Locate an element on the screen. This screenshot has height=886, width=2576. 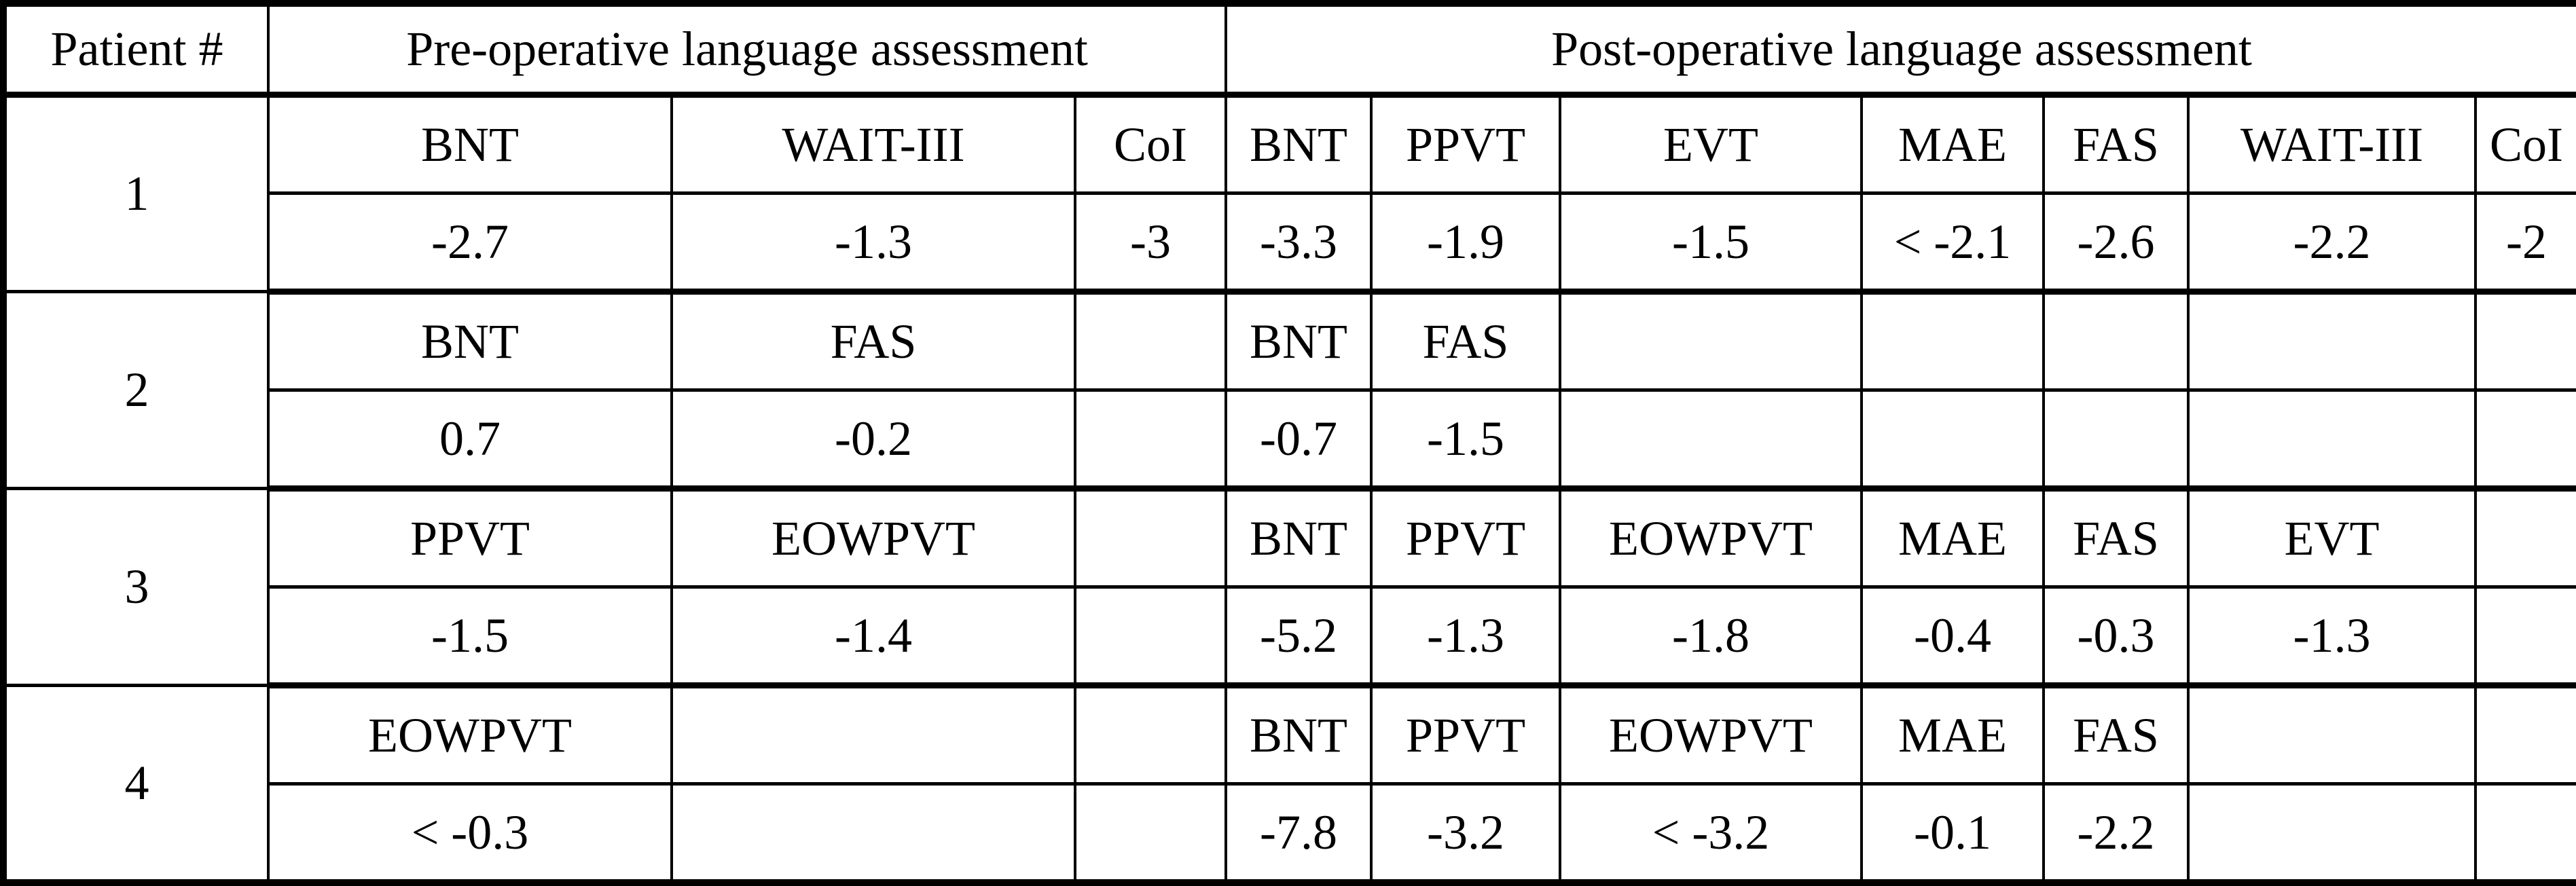
post-test-score: -2 is located at coordinates (2525, 243).